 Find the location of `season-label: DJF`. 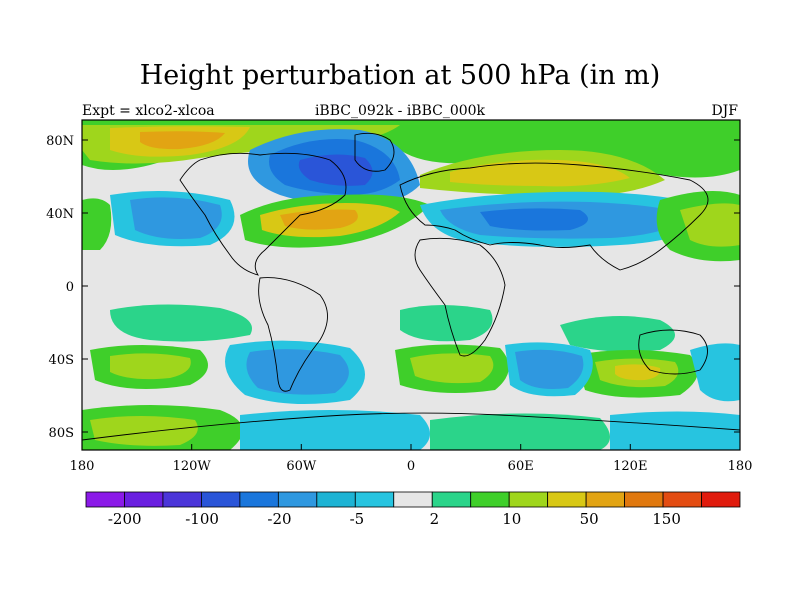

season-label: DJF is located at coordinates (724, 111).